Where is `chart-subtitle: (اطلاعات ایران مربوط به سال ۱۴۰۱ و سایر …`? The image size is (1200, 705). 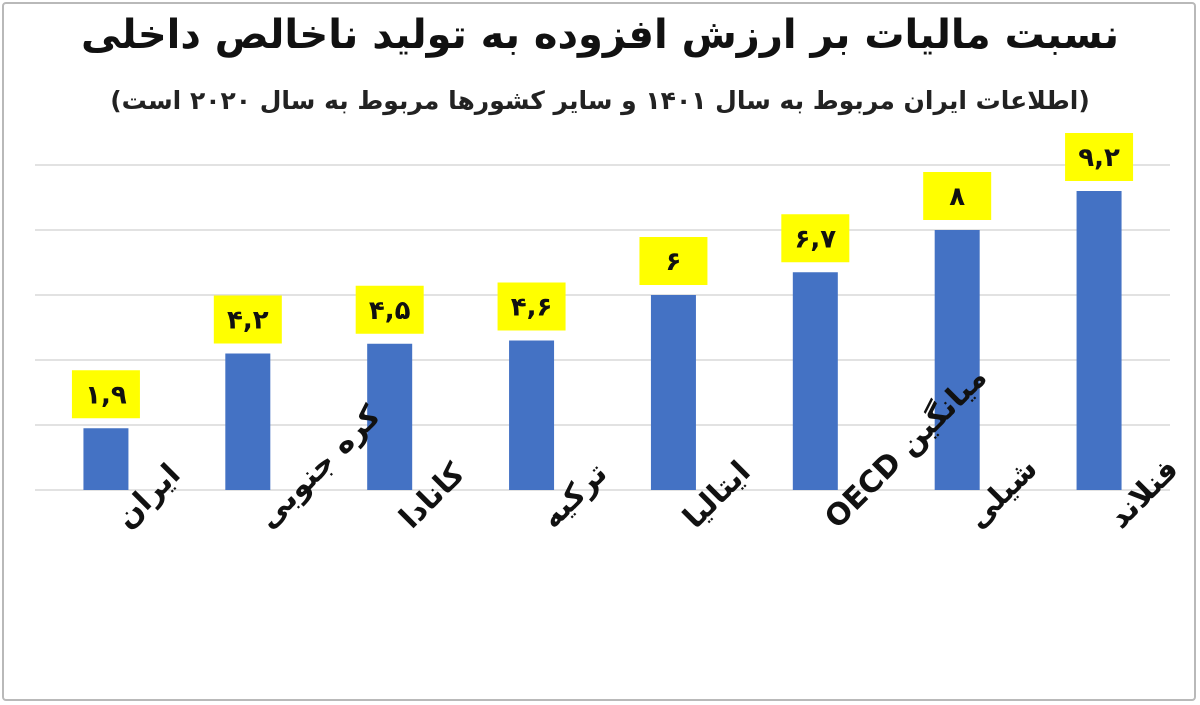
chart-subtitle: (اطلاعات ایران مربوط به سال ۱۴۰۱ و سایر … is located at coordinates (600, 100).